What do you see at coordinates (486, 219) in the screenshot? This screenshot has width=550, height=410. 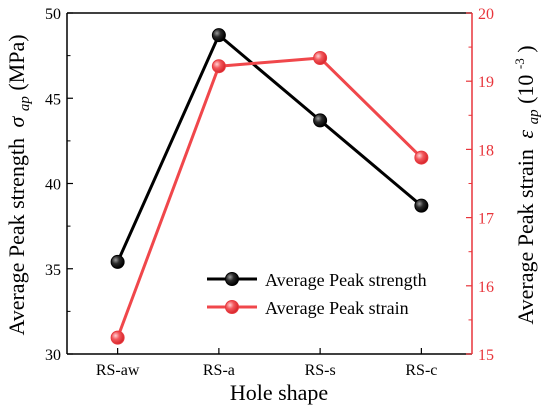 I see `right-tick-label: 17` at bounding box center [486, 219].